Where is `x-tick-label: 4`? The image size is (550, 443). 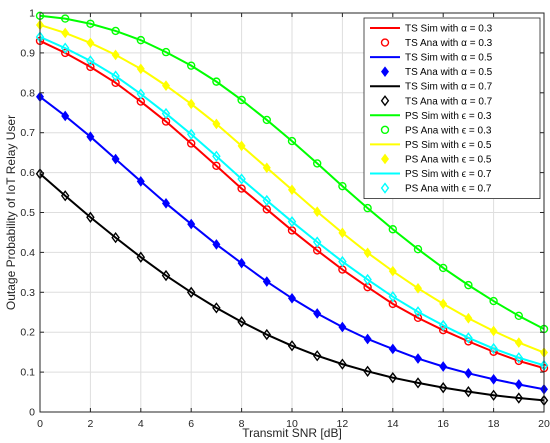
x-tick-label: 4 is located at coordinates (141, 424).